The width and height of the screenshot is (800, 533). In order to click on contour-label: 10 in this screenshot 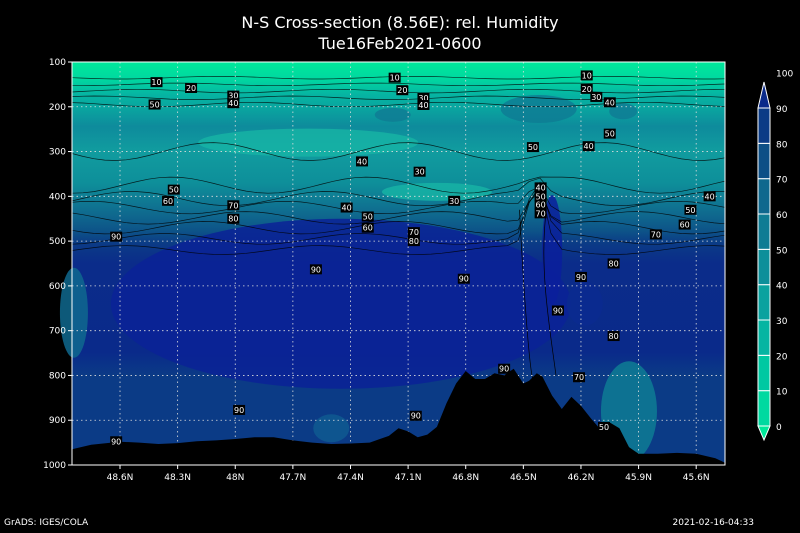, I will do `click(394, 77)`.